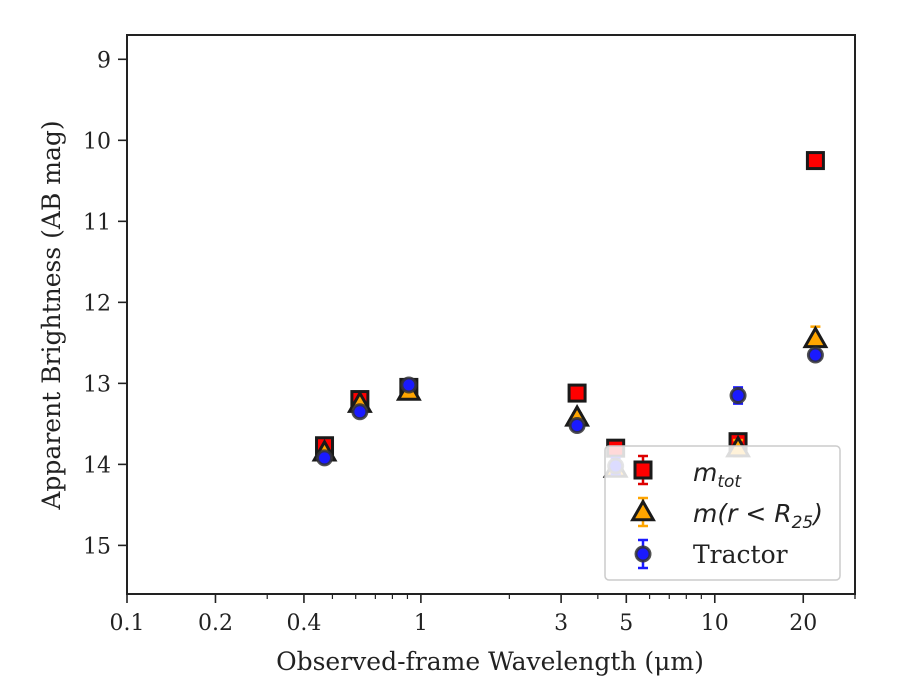  Describe the element at coordinates (717, 475) in the screenshot. I see `legend-label-mtot: mtot` at that location.